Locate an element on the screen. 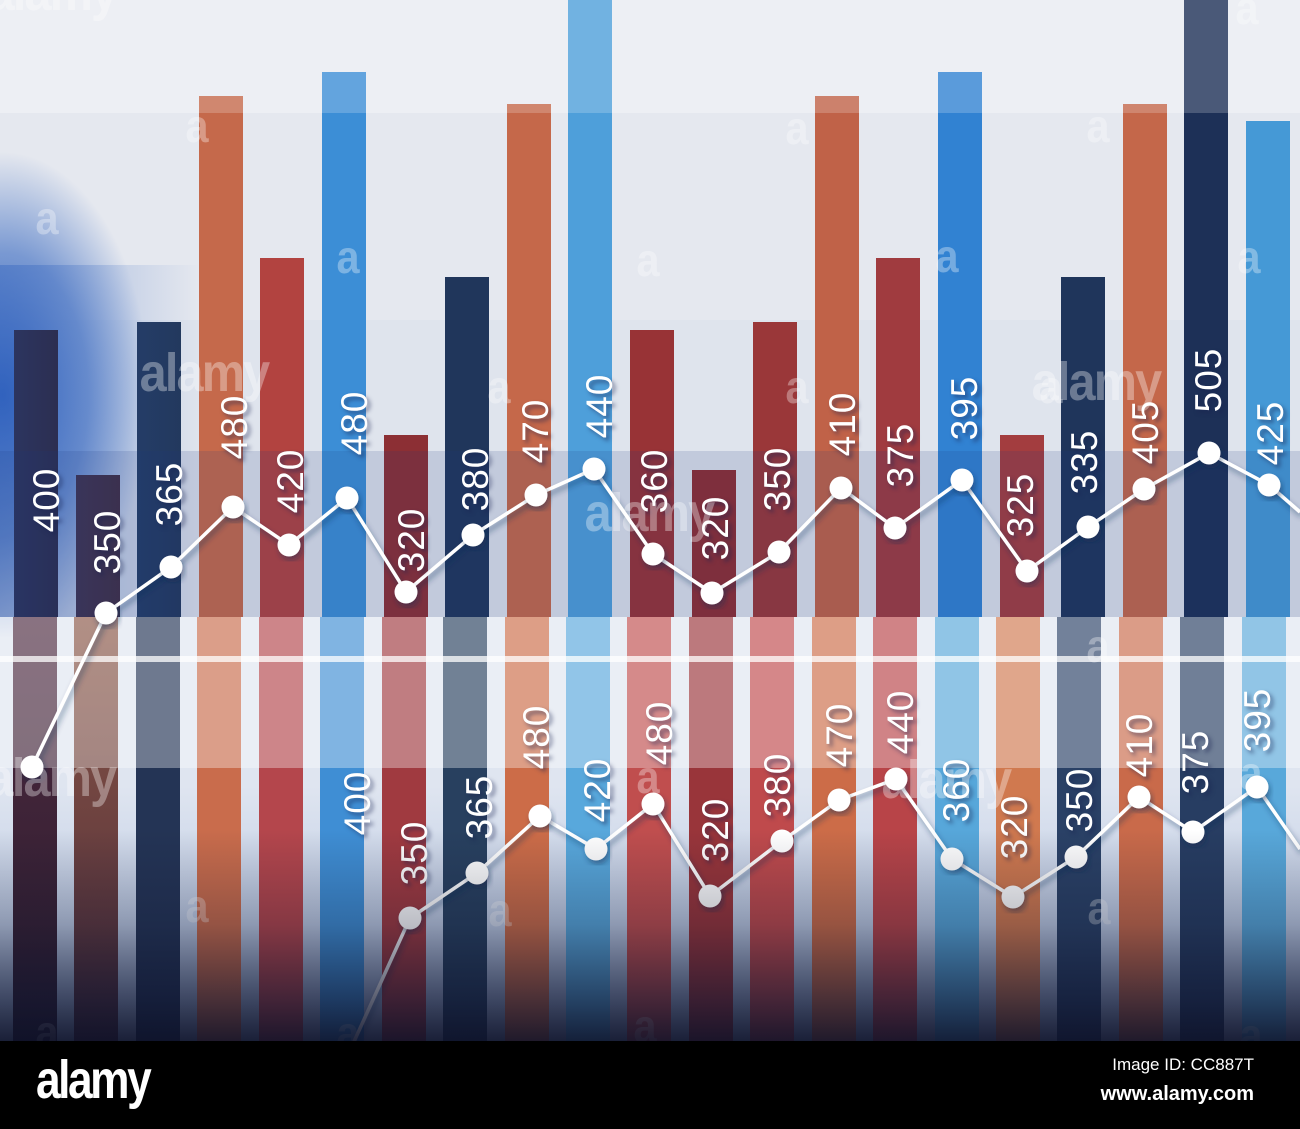  light-band-overlay is located at coordinates (650, 56).